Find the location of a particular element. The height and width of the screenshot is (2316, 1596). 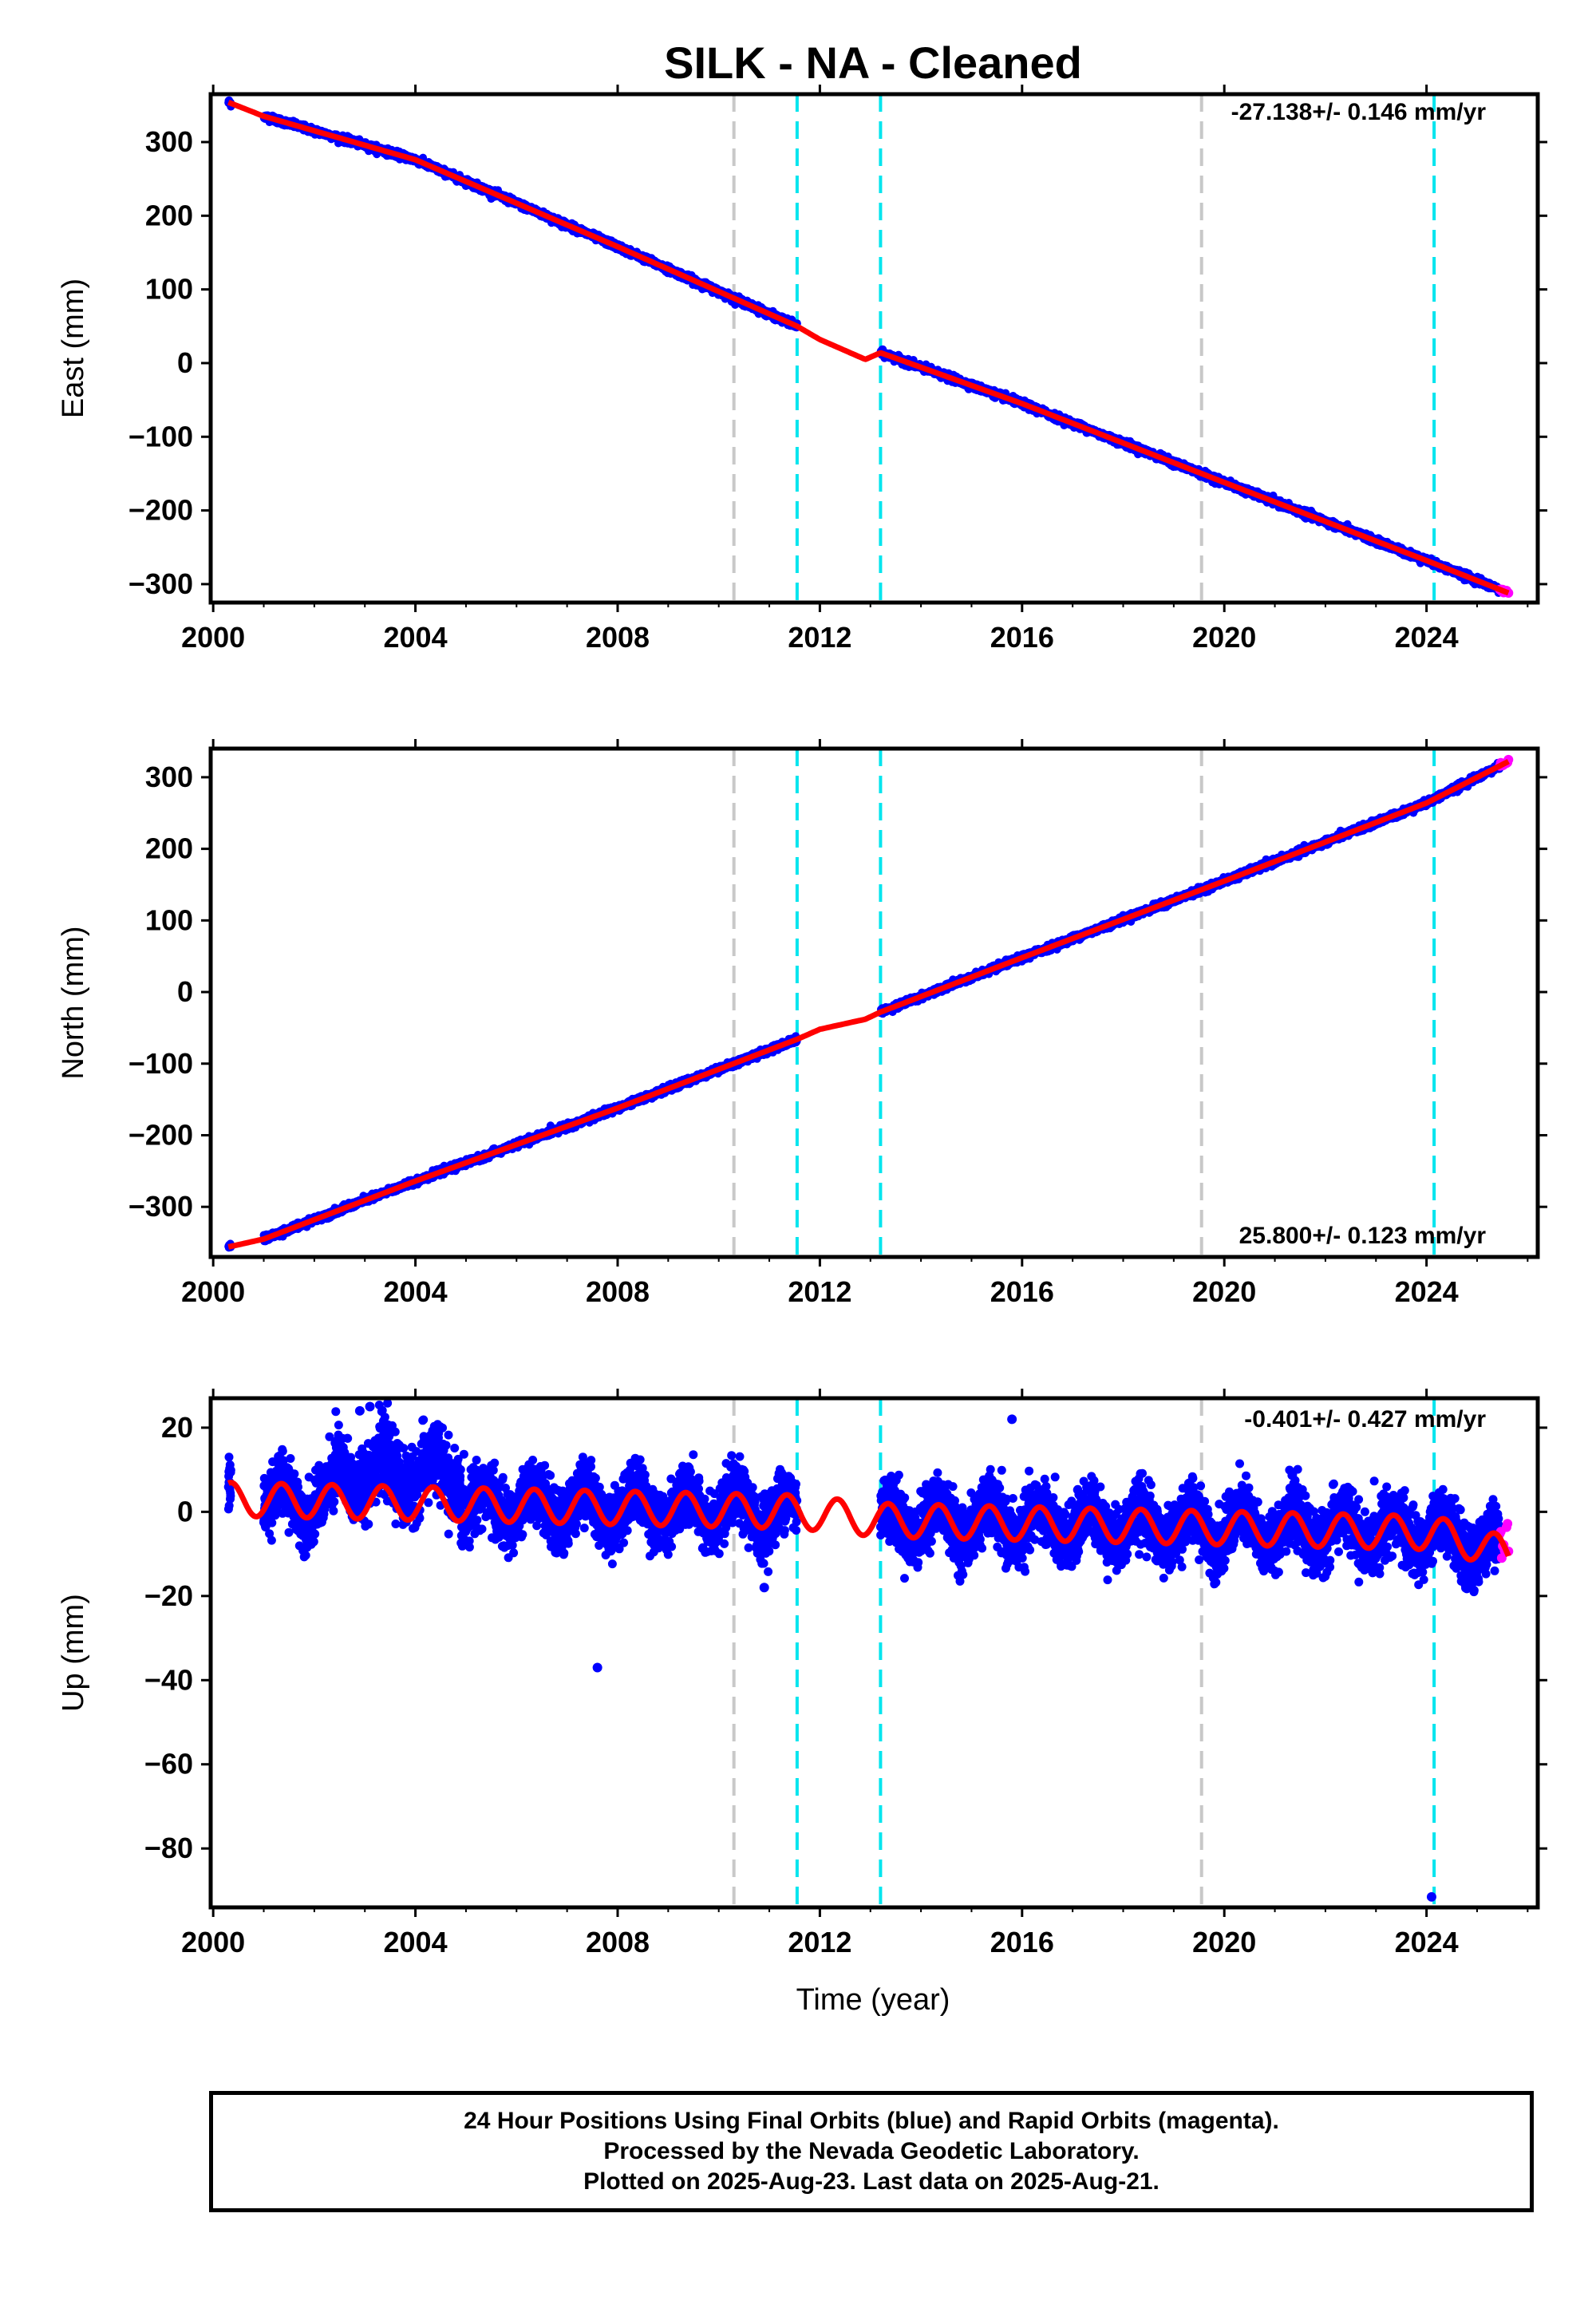

figure-title: SILK - NA - Cleaned is located at coordinates (873, 63).